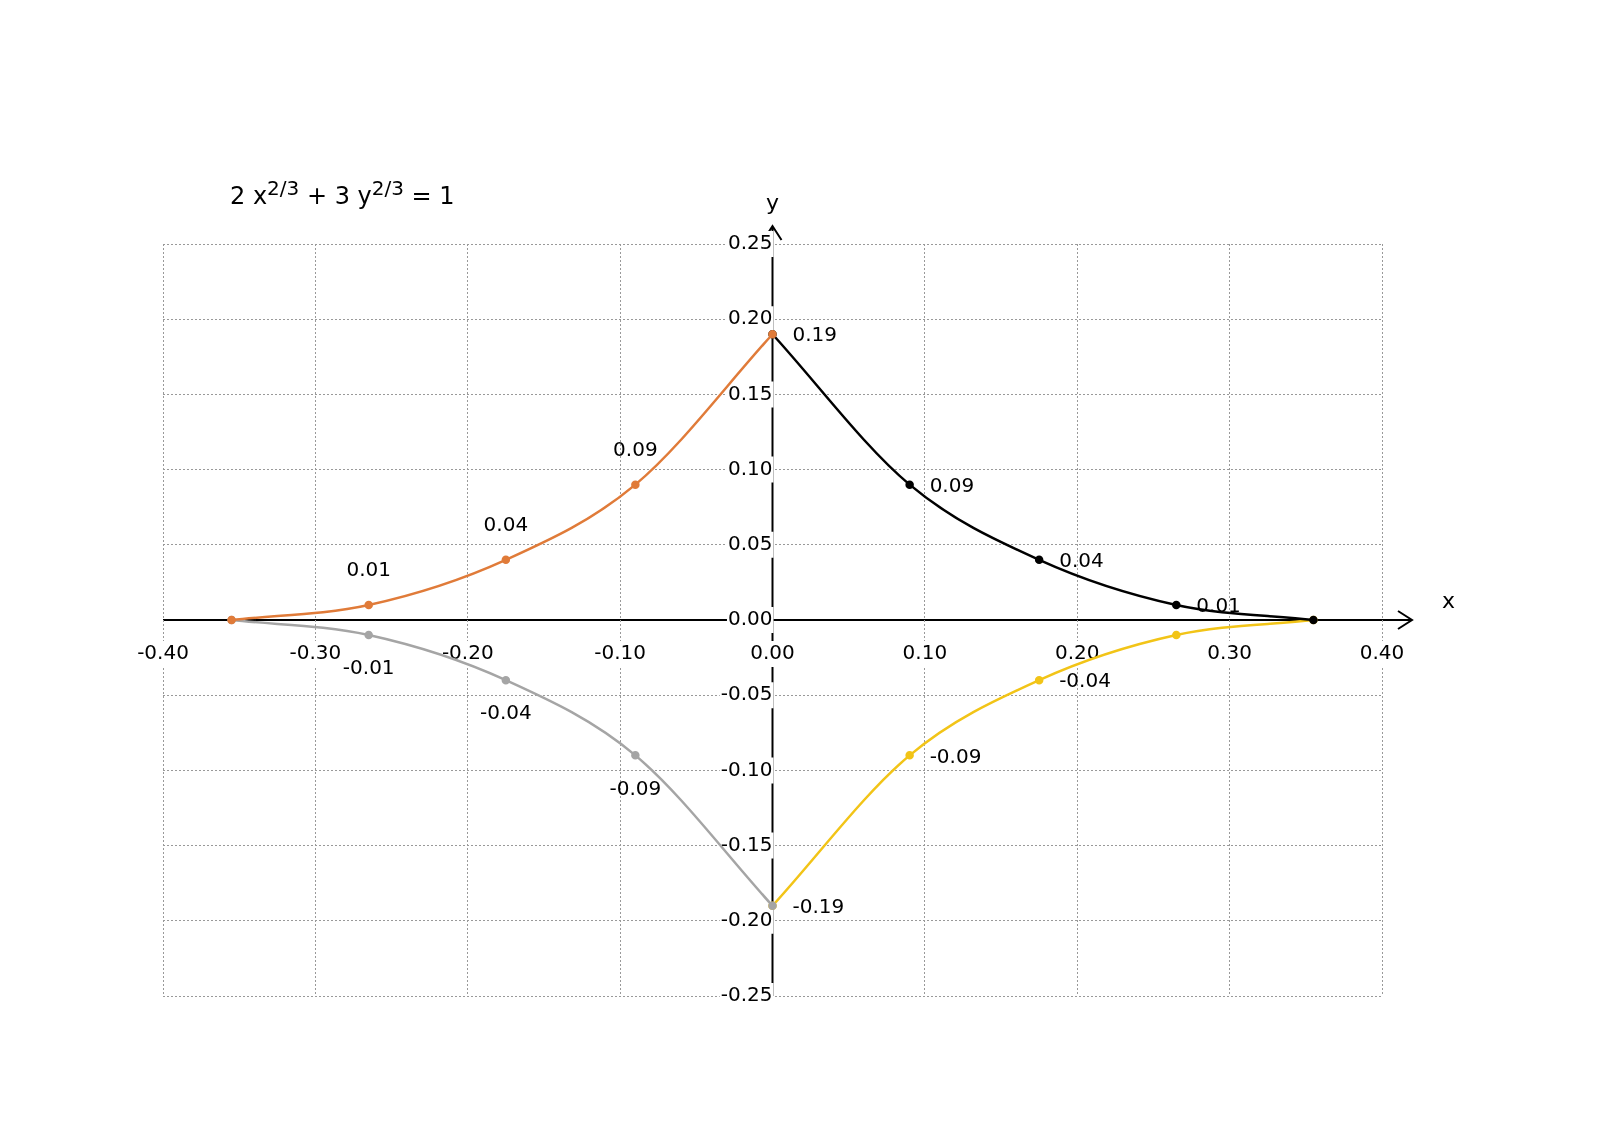 The width and height of the screenshot is (1600, 1127). Describe the element at coordinates (1449, 600) in the screenshot. I see `x-axis-title: x` at that location.